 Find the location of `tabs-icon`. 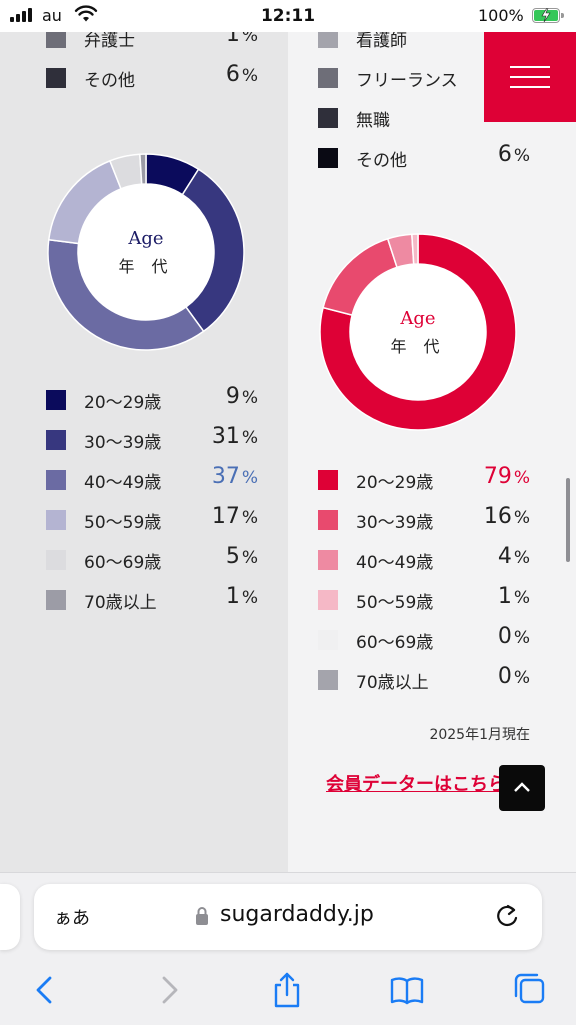

tabs-icon is located at coordinates (529, 990).